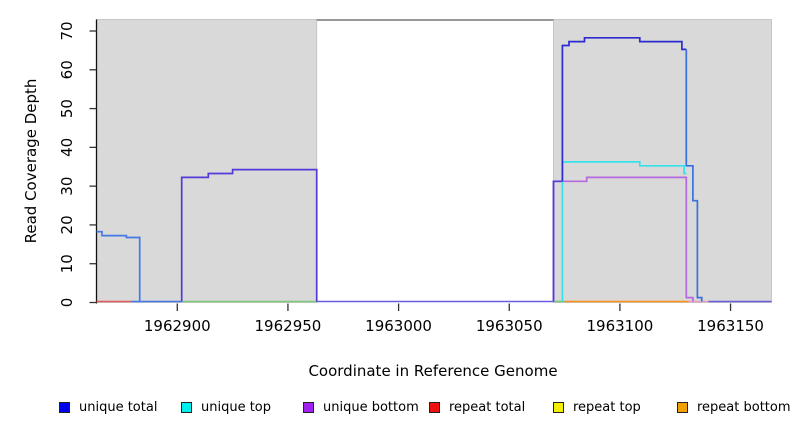 The width and height of the screenshot is (792, 432). Describe the element at coordinates (694, 175) in the screenshot. I see `unique-total-right-descent` at that location.